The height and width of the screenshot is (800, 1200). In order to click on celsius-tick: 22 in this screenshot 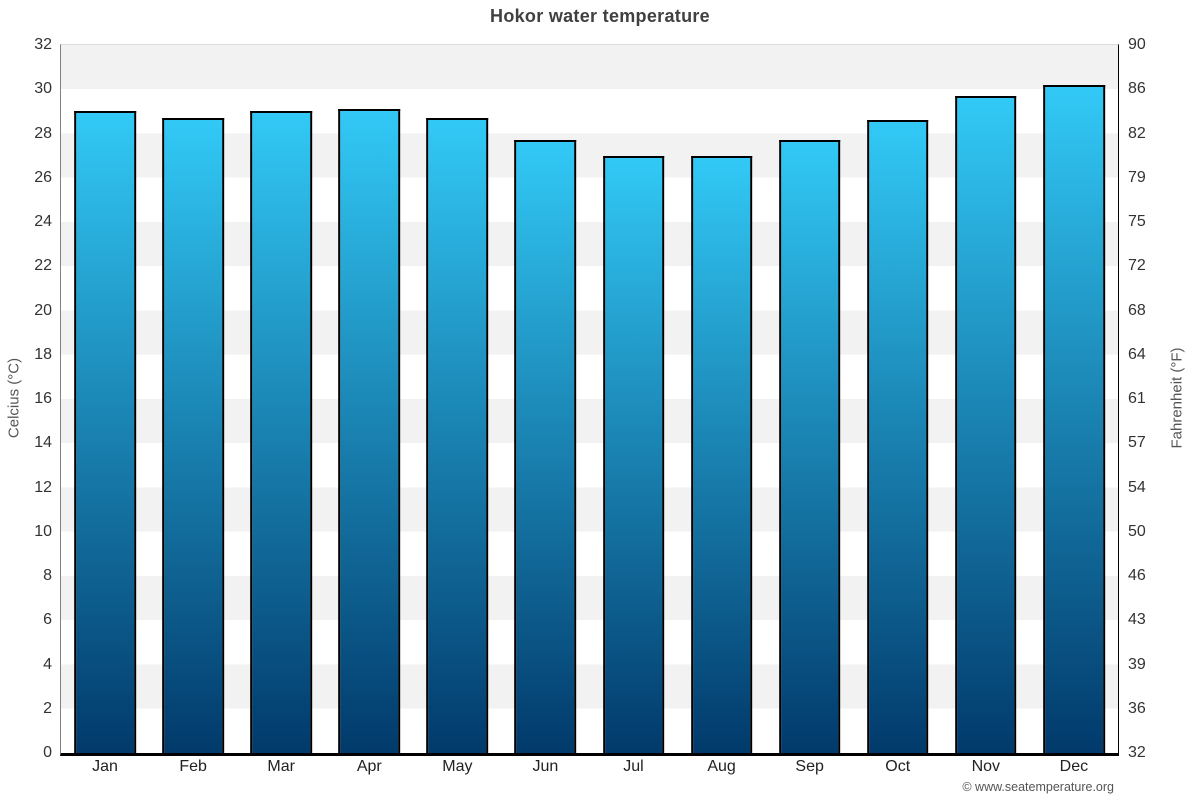, I will do `click(43, 266)`.